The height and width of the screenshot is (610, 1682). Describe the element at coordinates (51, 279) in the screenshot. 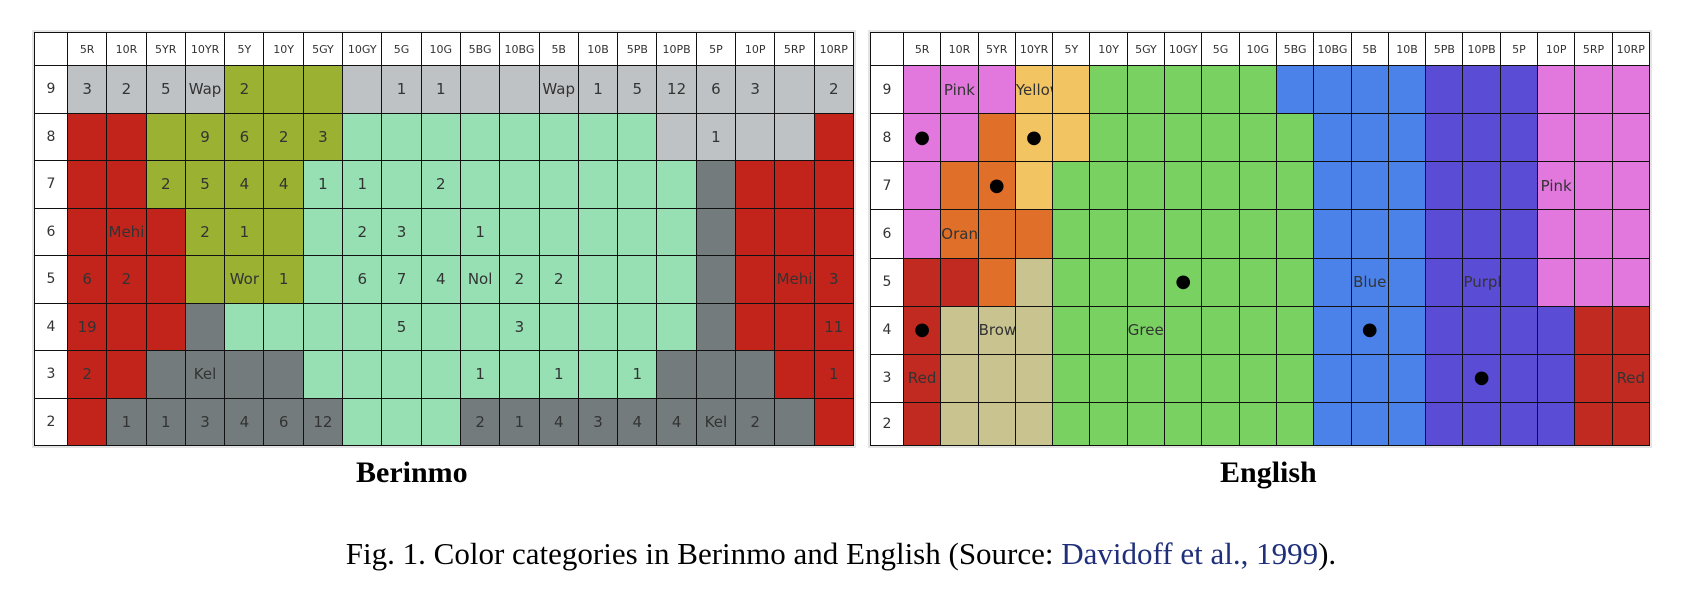

I see `value-header: 5` at that location.